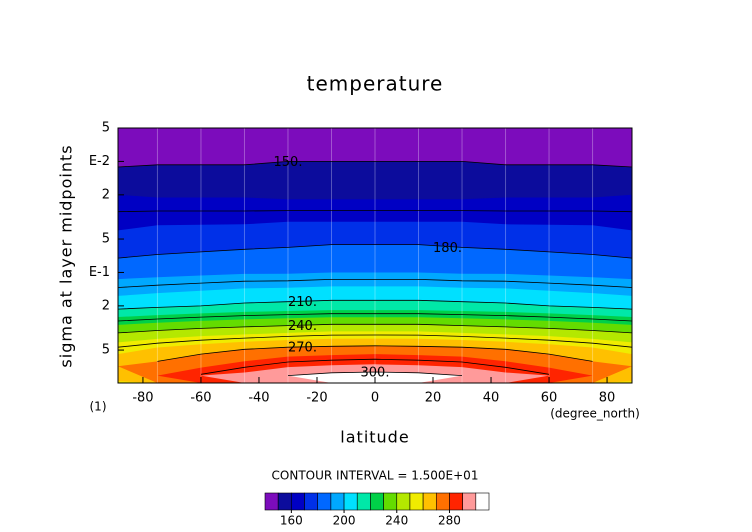 The width and height of the screenshot is (752, 532). What do you see at coordinates (447, 248) in the screenshot?
I see `contour-label: 180.` at bounding box center [447, 248].